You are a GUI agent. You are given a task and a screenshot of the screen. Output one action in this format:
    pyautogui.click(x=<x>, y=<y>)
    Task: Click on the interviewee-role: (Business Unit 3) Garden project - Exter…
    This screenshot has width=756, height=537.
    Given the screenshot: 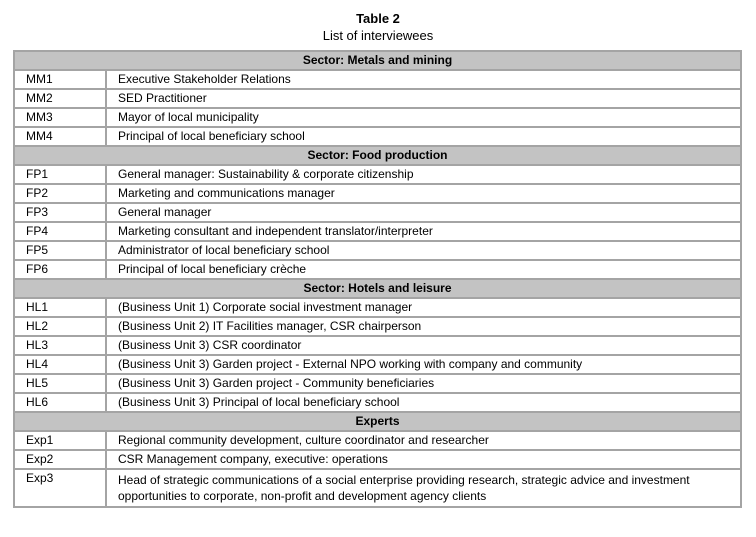 What is the action you would take?
    pyautogui.click(x=423, y=364)
    